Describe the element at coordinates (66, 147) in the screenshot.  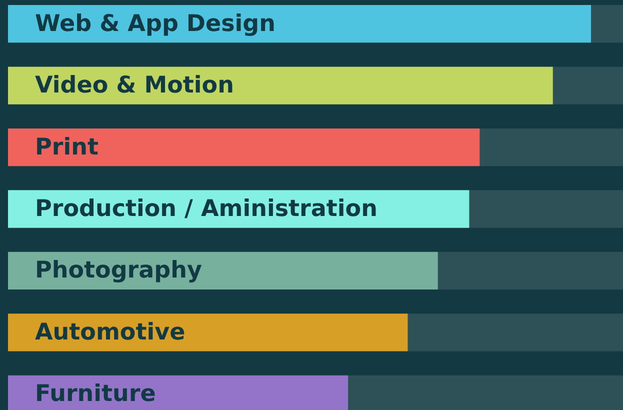
I see `y-tick-label: Print` at that location.